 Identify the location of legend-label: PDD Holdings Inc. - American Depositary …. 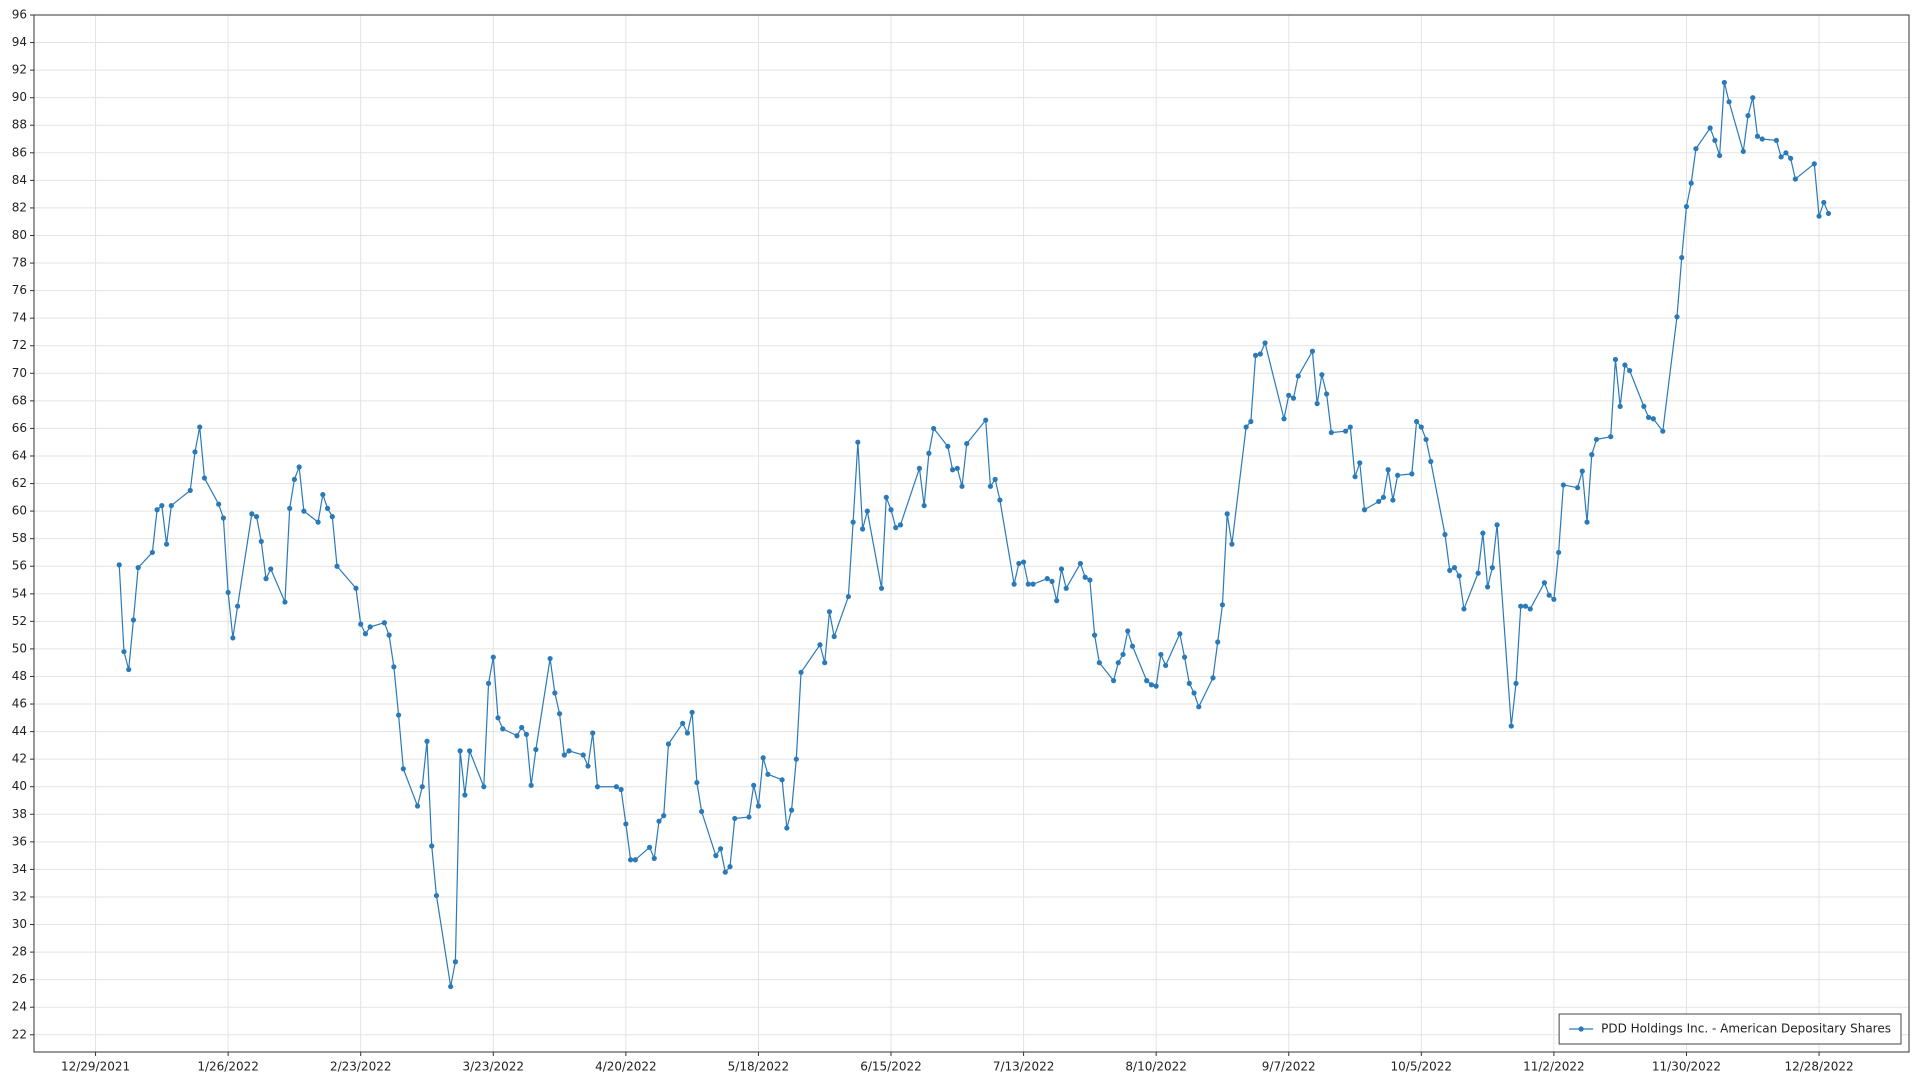
(1746, 1029).